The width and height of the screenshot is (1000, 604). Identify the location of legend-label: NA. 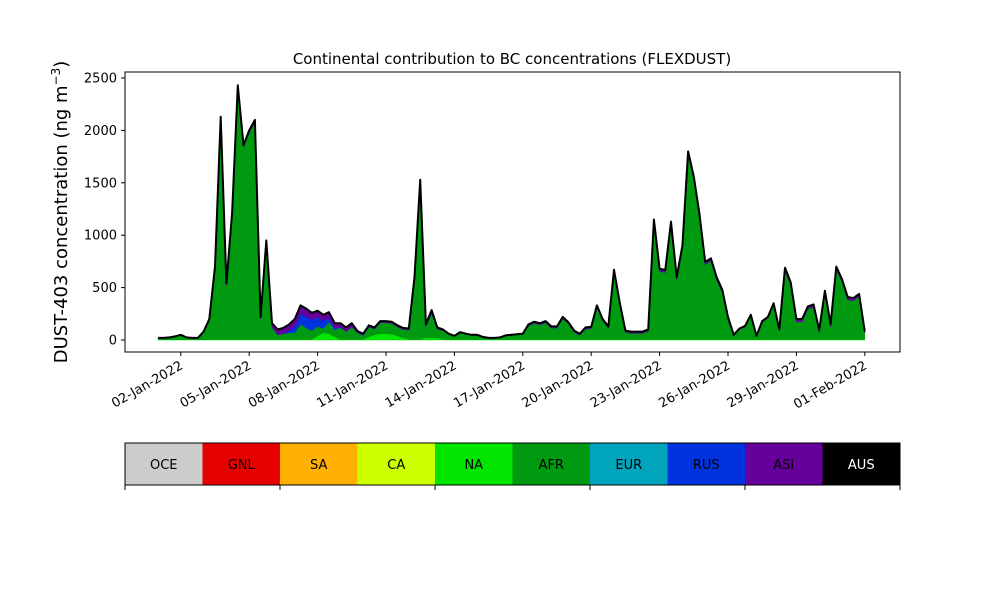
(473, 465).